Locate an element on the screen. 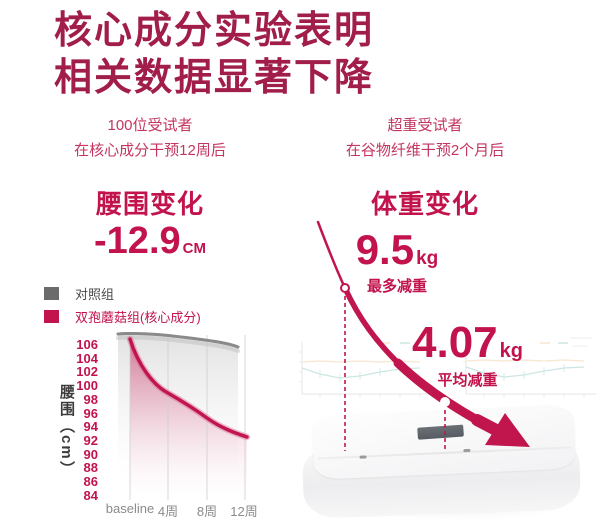 This screenshot has width=600, height=526. x-tick-baseline: baseline is located at coordinates (130, 508).